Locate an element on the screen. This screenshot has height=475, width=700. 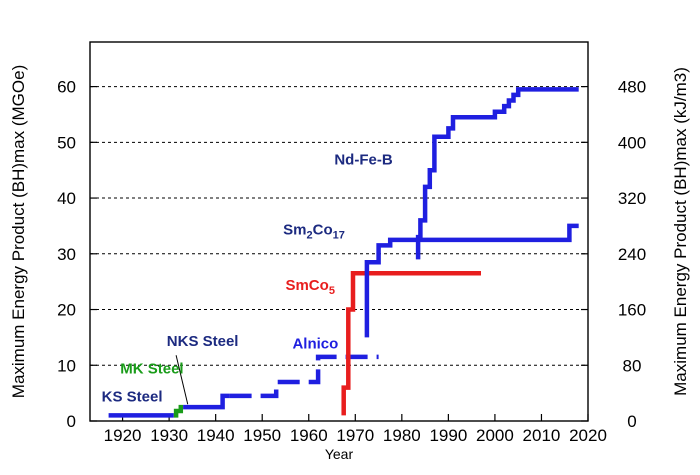
annotation-text: SmCo is located at coordinates (306, 285).